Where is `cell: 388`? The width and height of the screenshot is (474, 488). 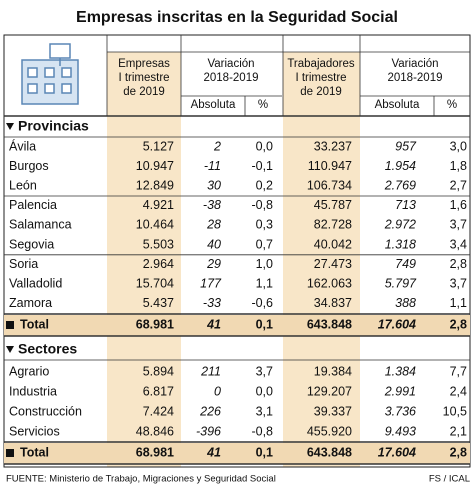
cell: 388 is located at coordinates (405, 303).